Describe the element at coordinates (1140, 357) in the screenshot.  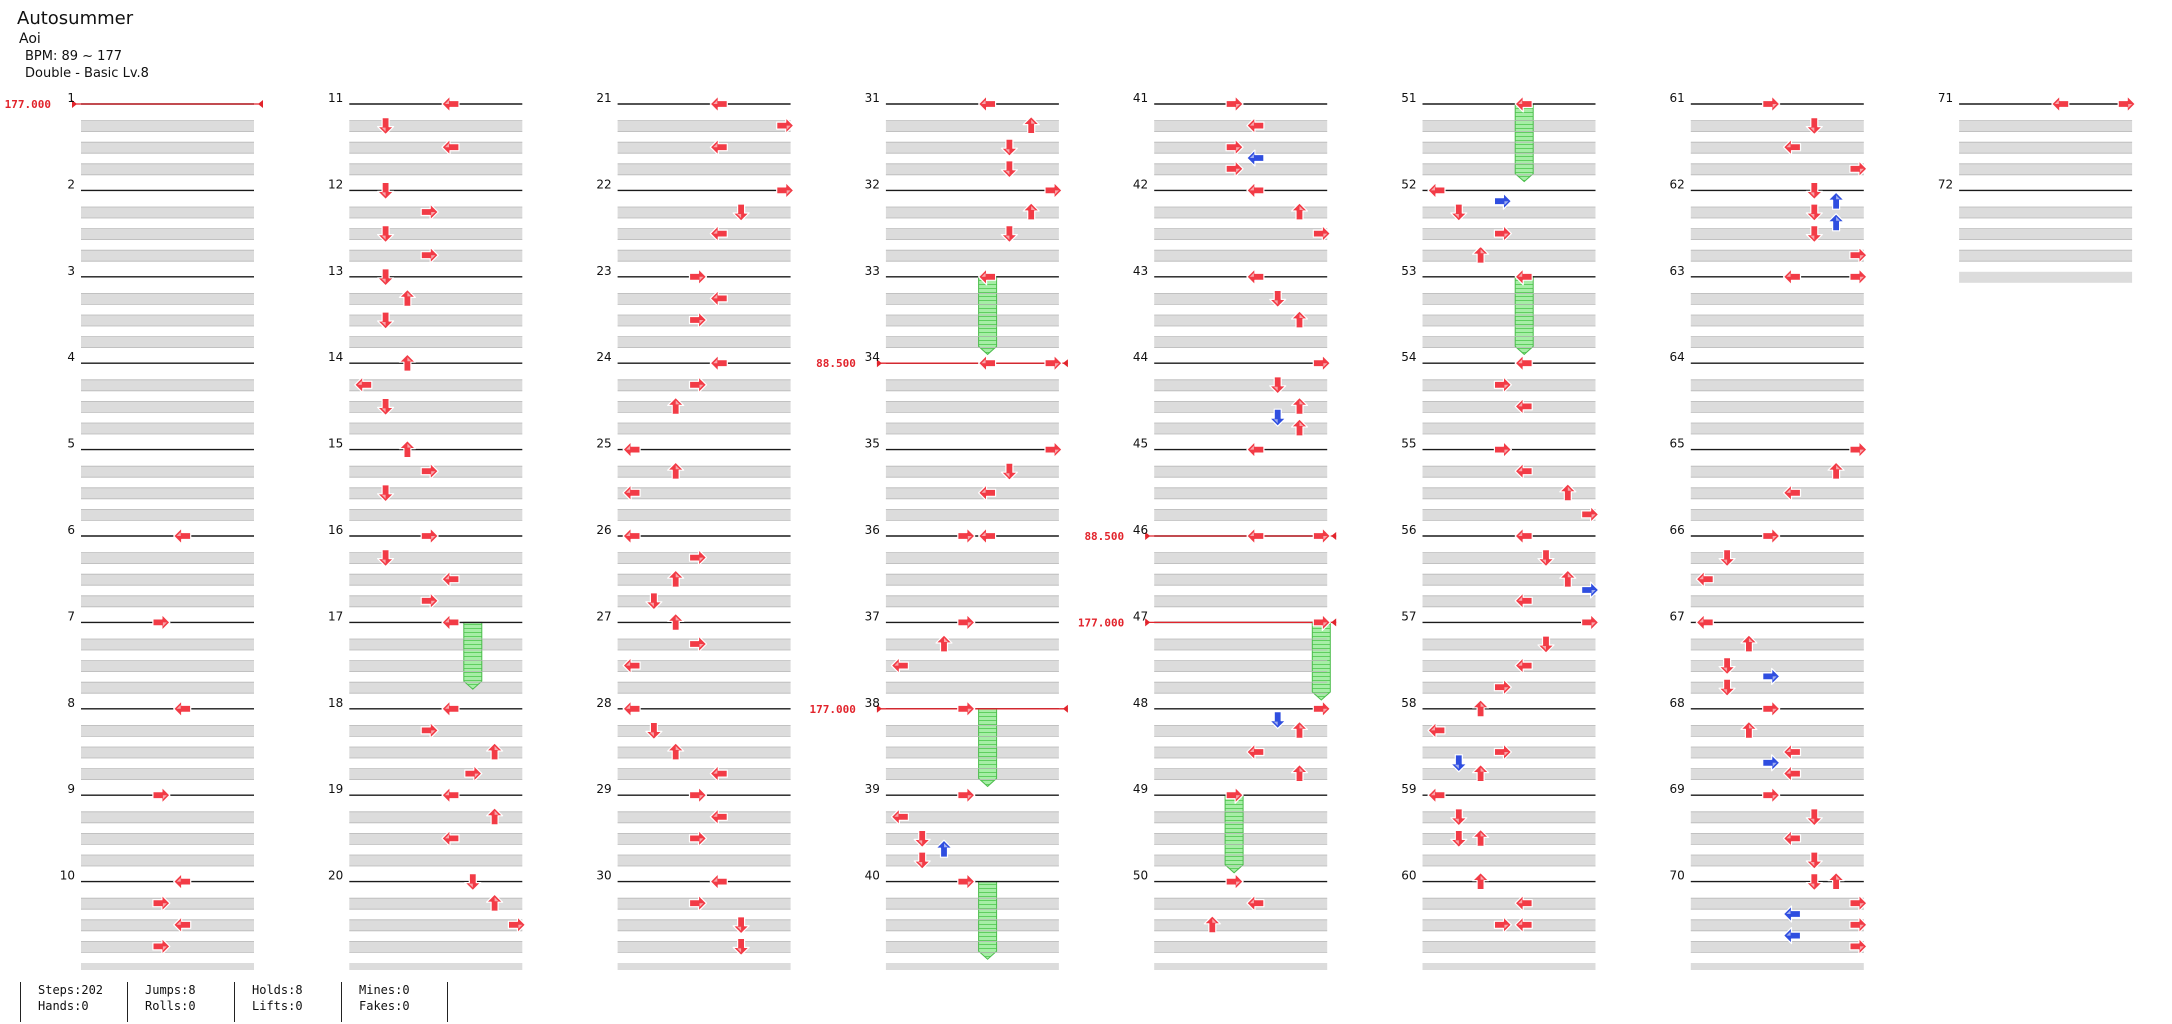
I see `measure-number: 44` at that location.